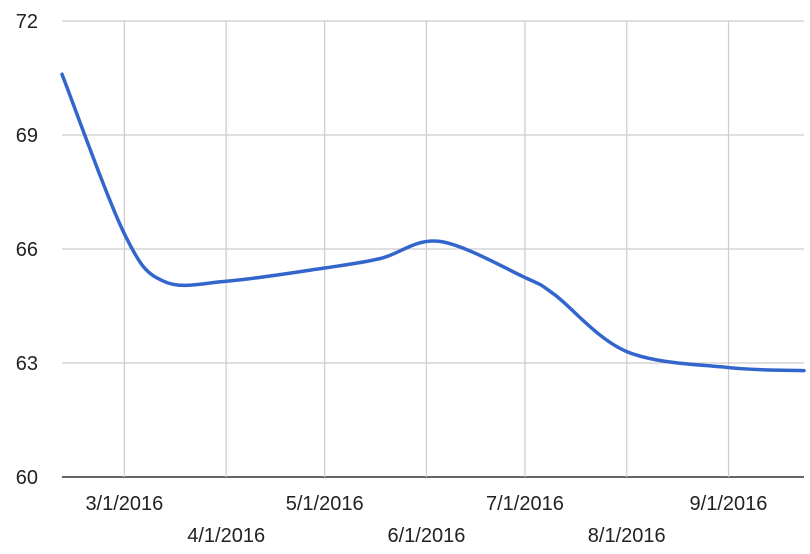  What do you see at coordinates (729, 504) in the screenshot?
I see `x-tick-label: 9/1/2016` at bounding box center [729, 504].